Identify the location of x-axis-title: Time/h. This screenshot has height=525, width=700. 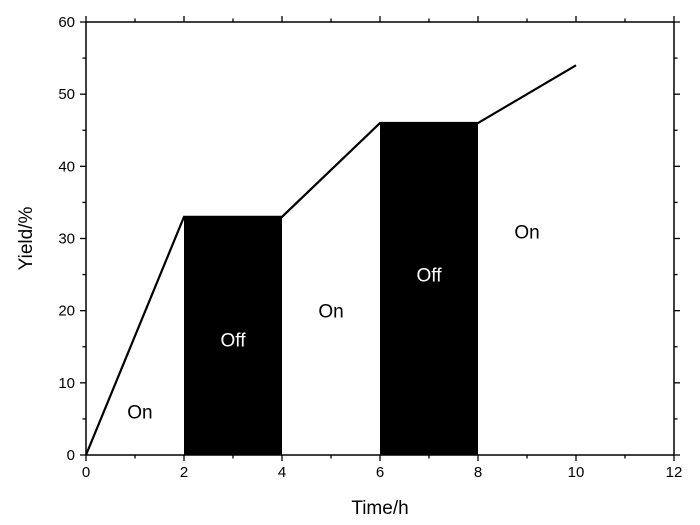
(379, 508).